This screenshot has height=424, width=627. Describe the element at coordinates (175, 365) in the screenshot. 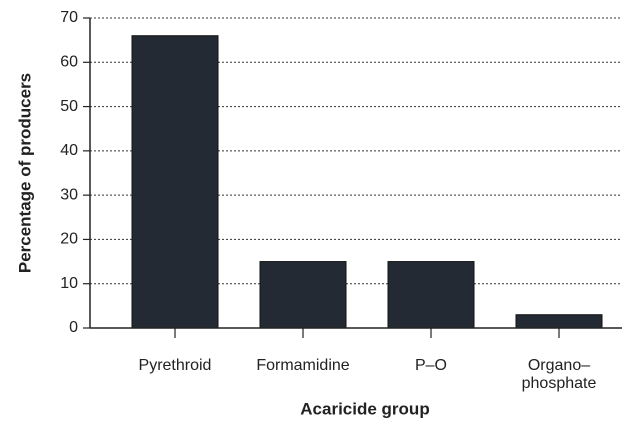

I see `x-tick-label: Pyrethroid` at that location.